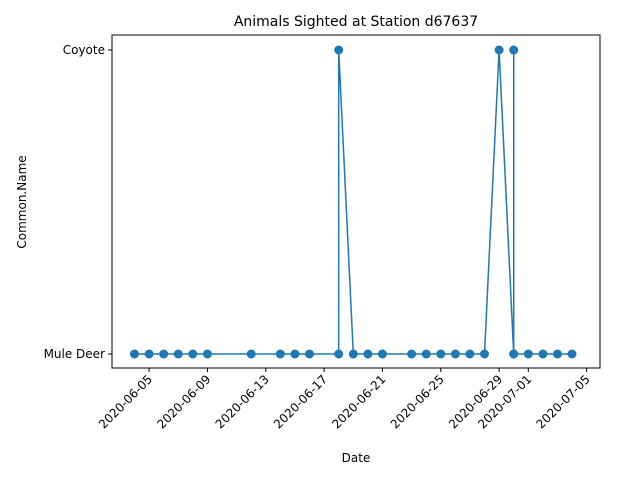 Image resolution: width=640 pixels, height=480 pixels. I want to click on y-tick-label: Coyote, so click(84, 50).